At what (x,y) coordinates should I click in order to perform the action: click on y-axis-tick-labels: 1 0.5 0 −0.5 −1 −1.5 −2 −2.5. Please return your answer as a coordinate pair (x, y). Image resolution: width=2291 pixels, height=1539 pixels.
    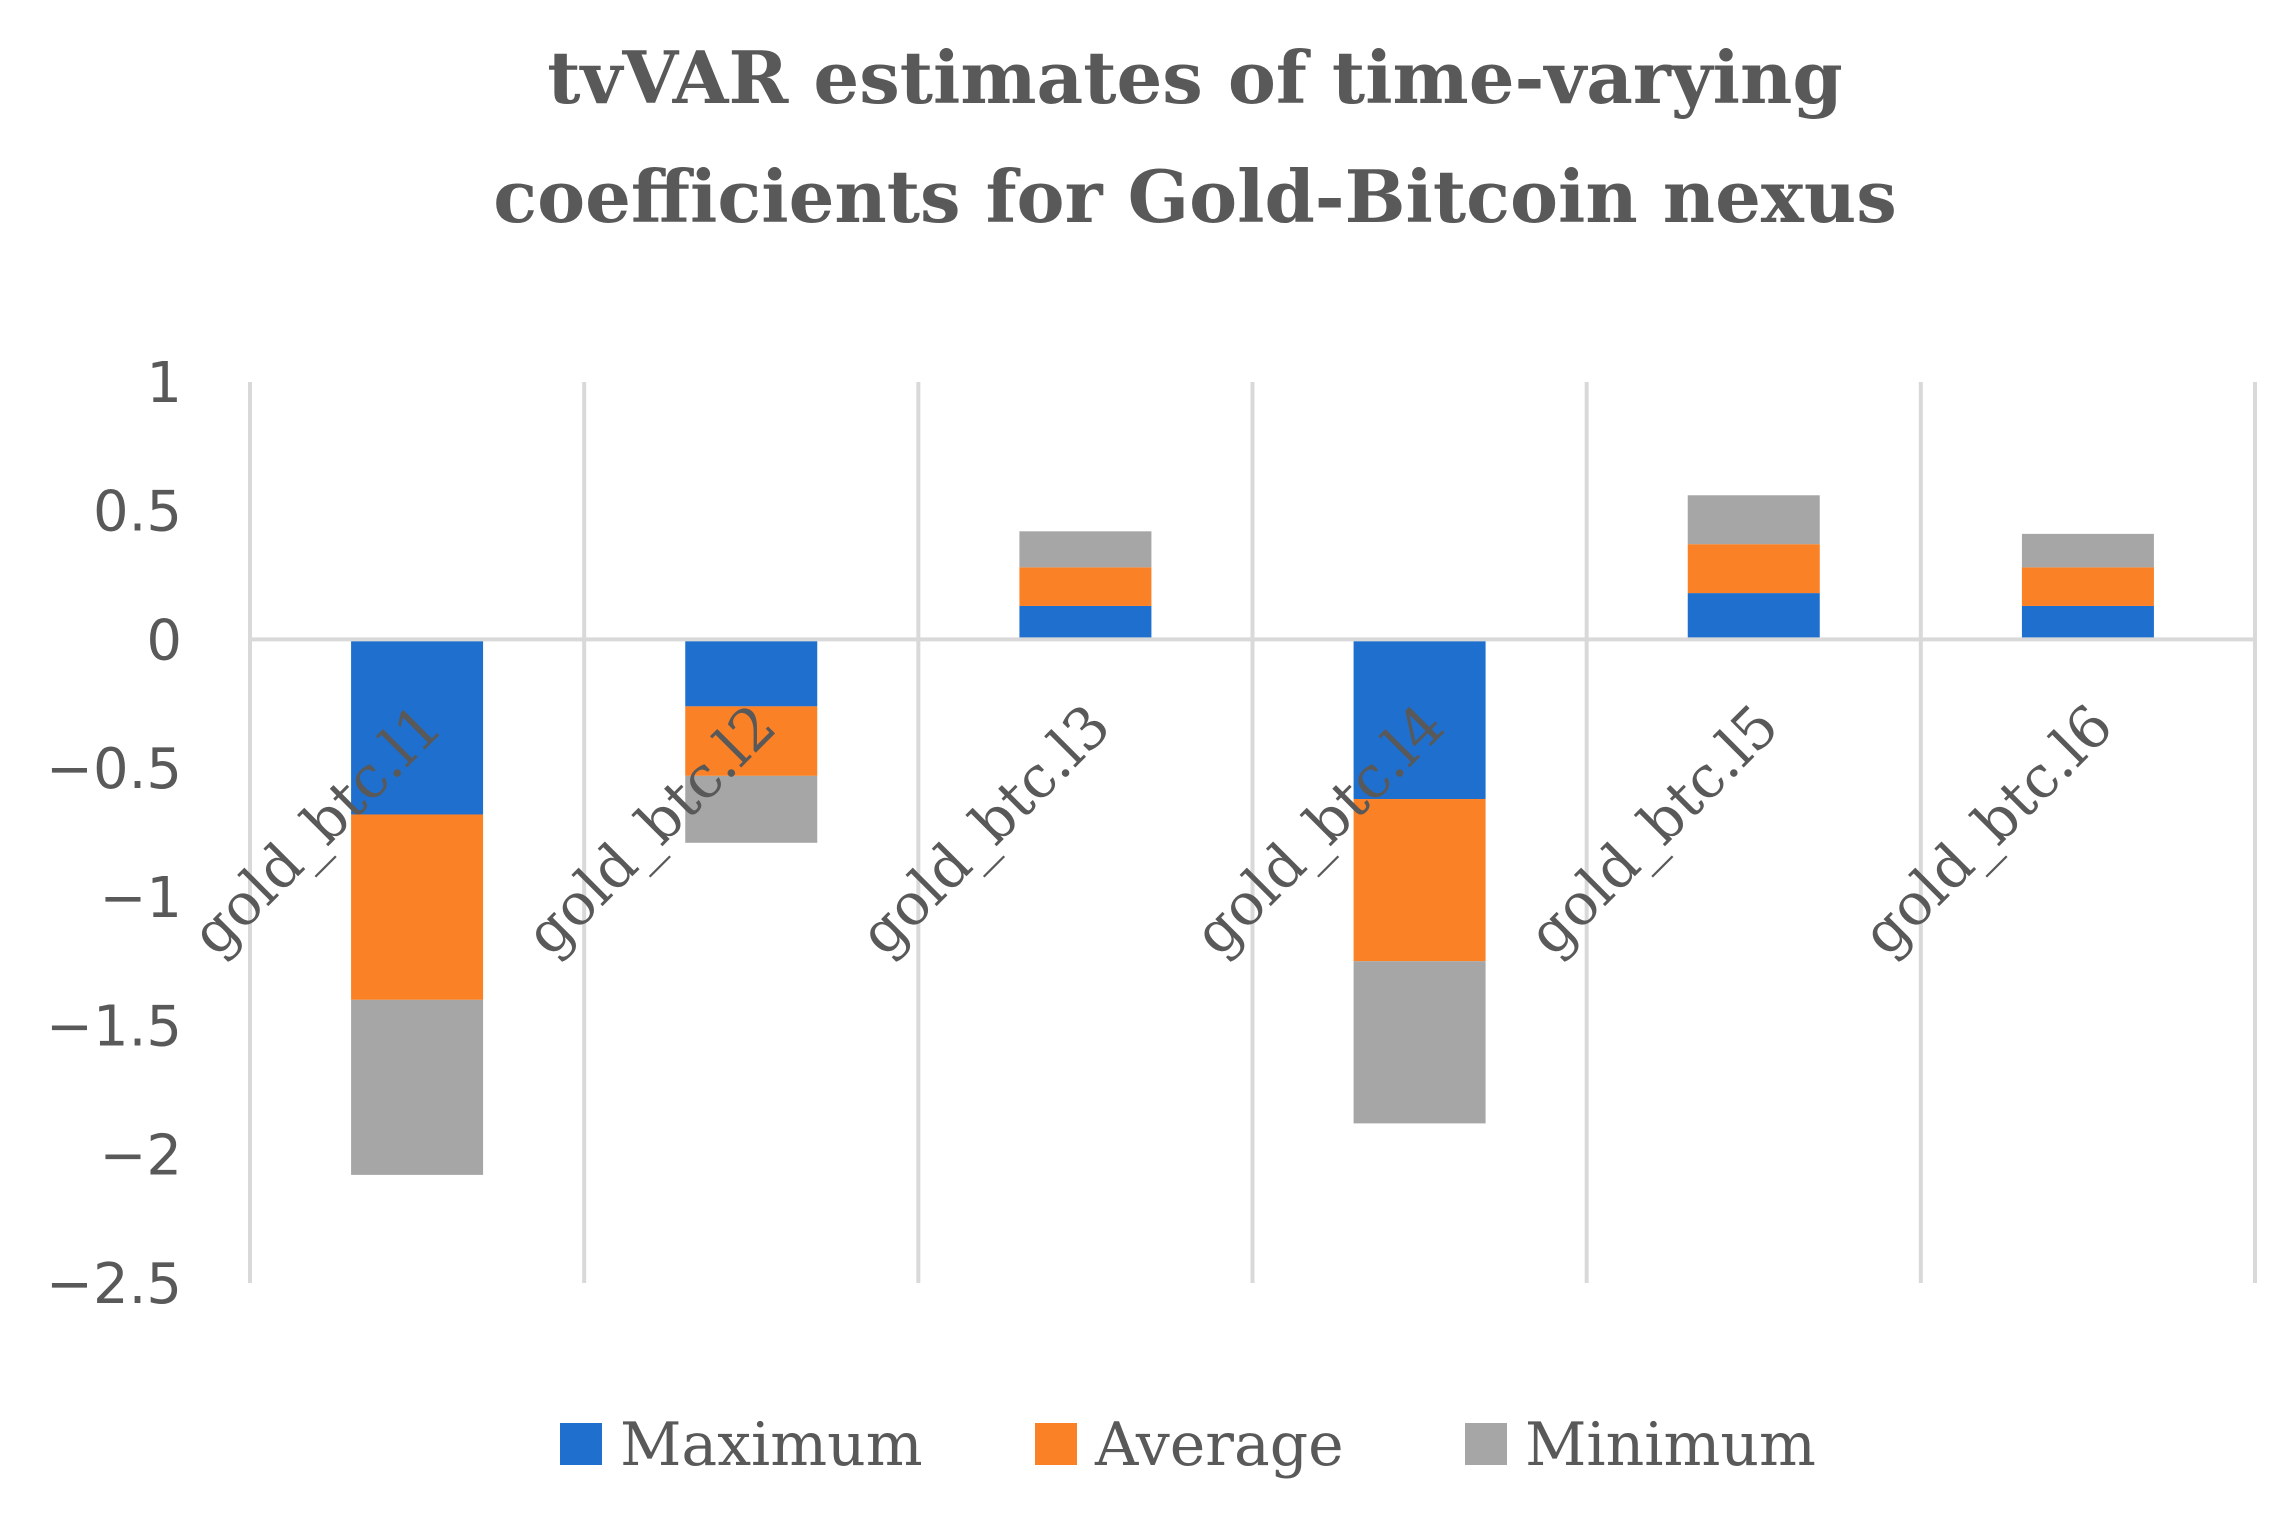
    Looking at the image, I should click on (114, 834).